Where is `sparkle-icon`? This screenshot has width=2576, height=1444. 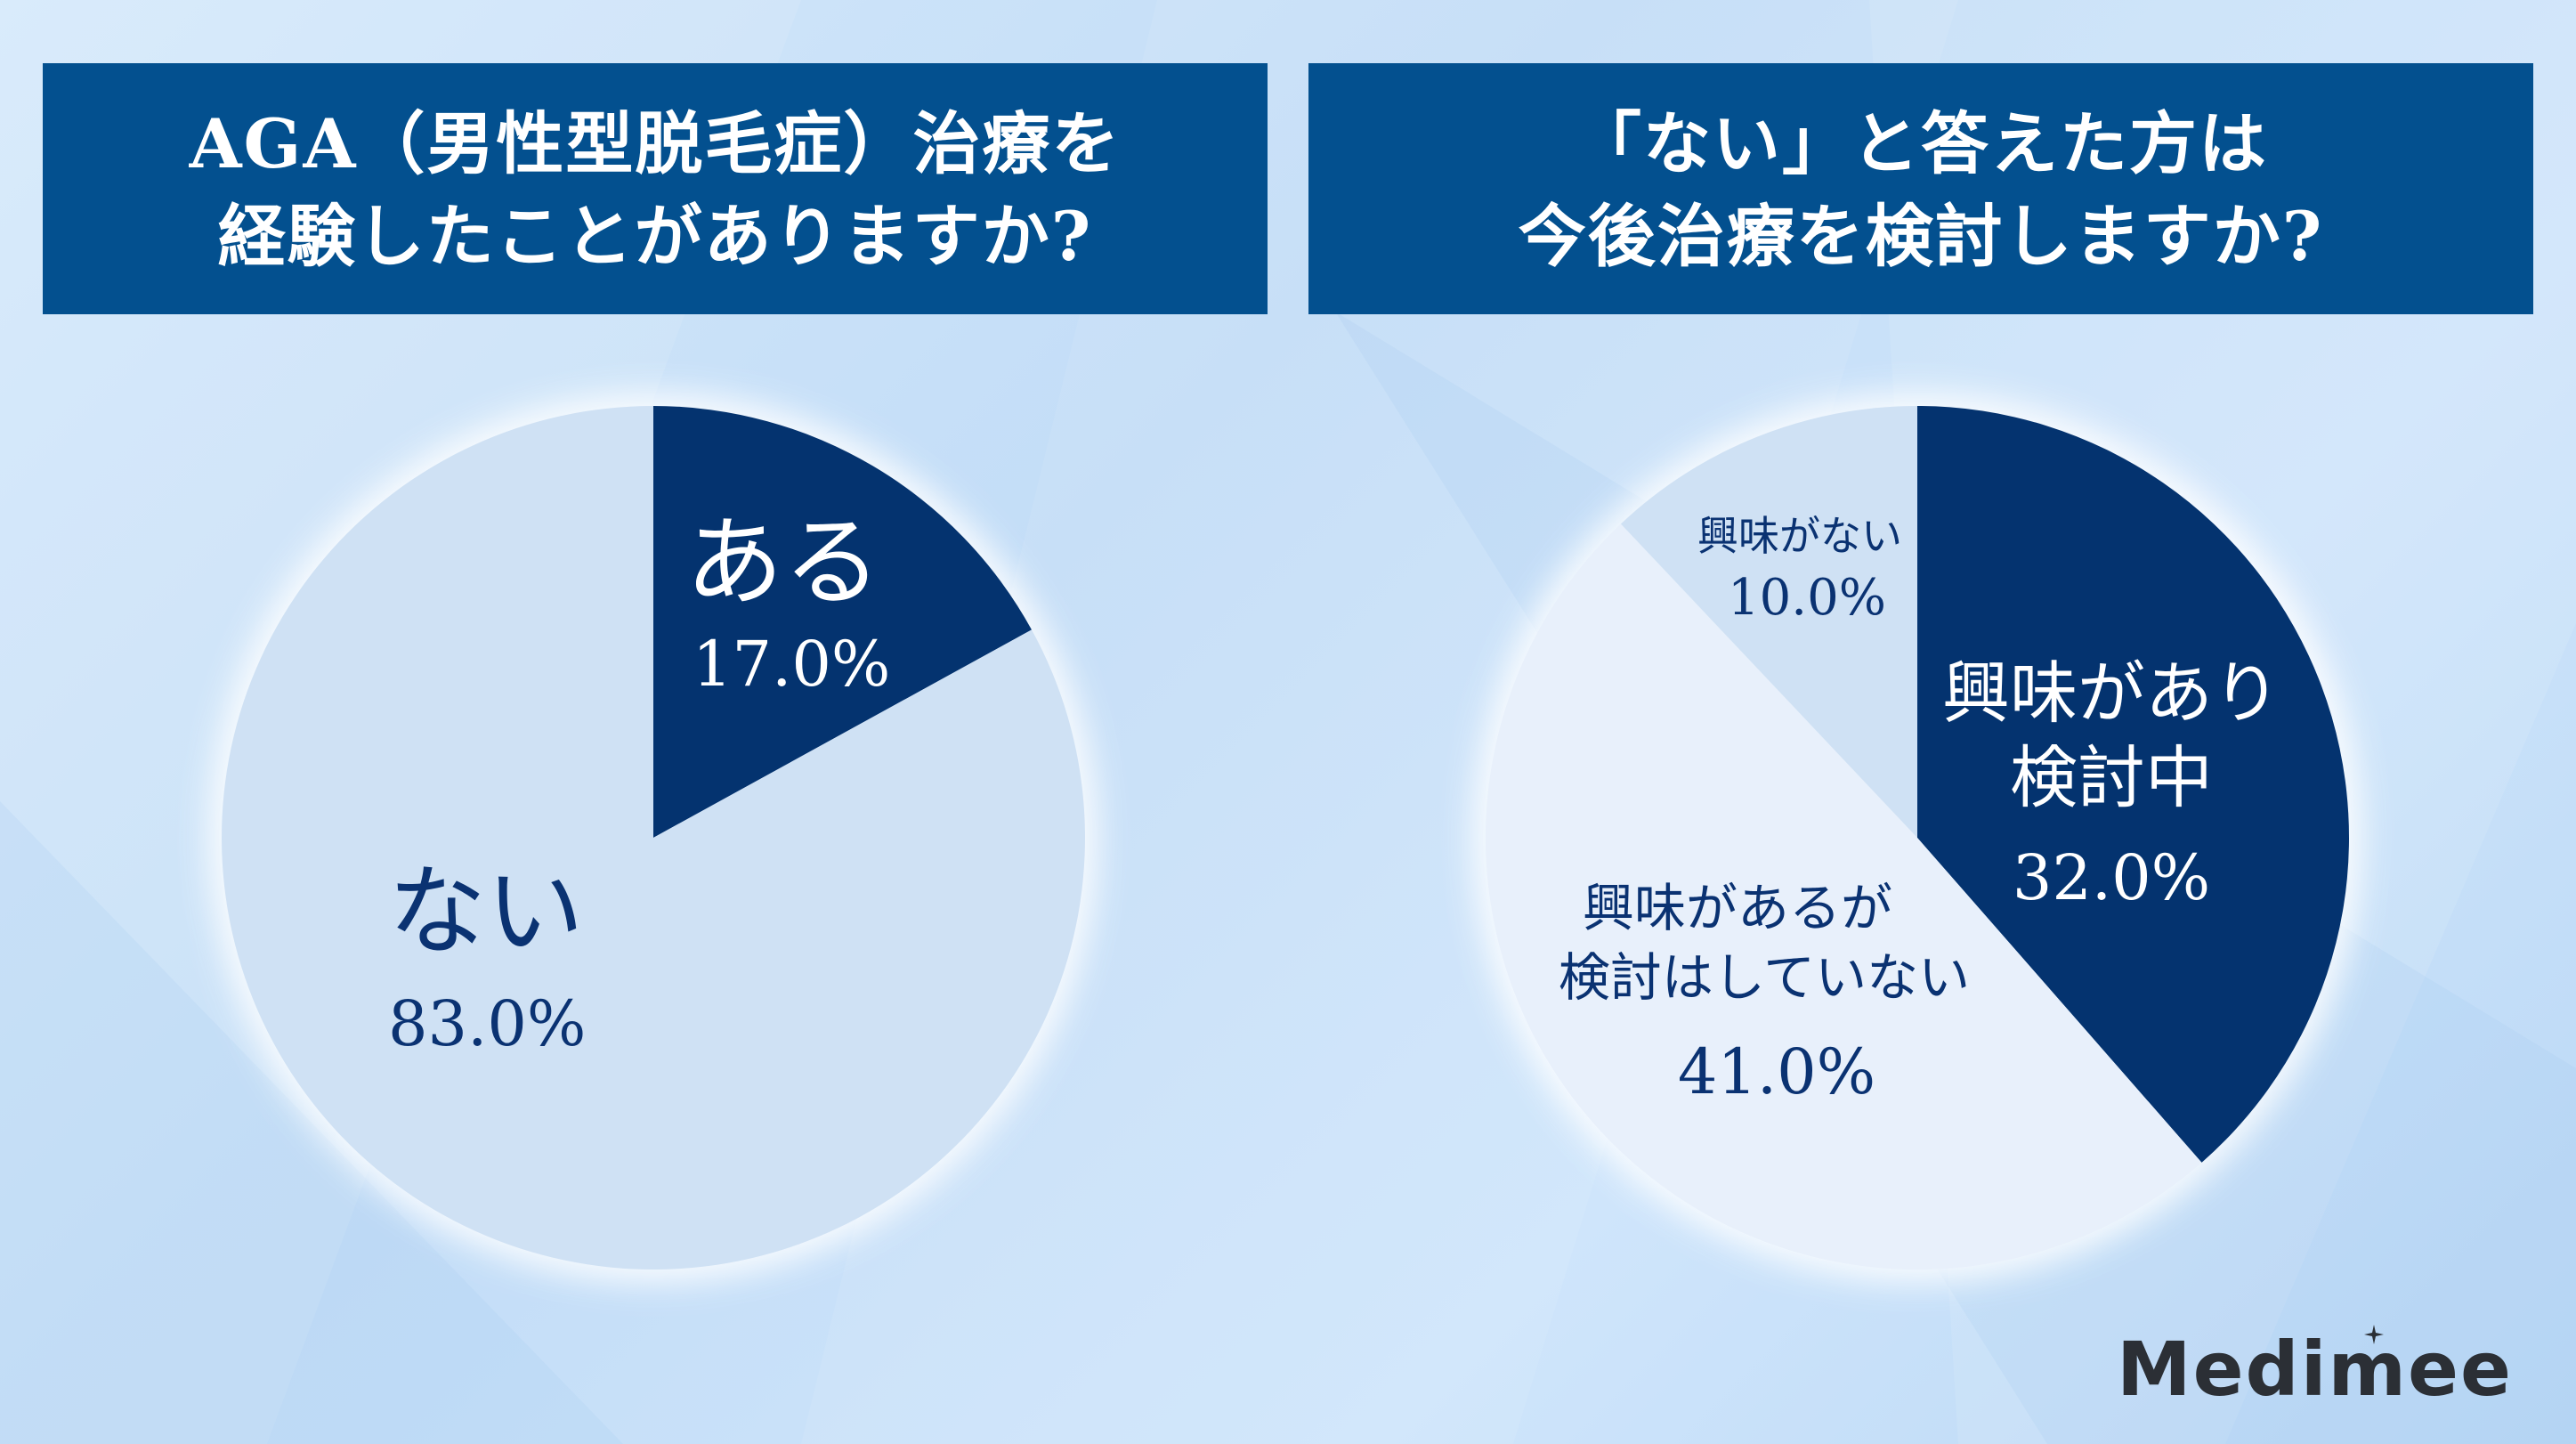
sparkle-icon is located at coordinates (2374, 1335).